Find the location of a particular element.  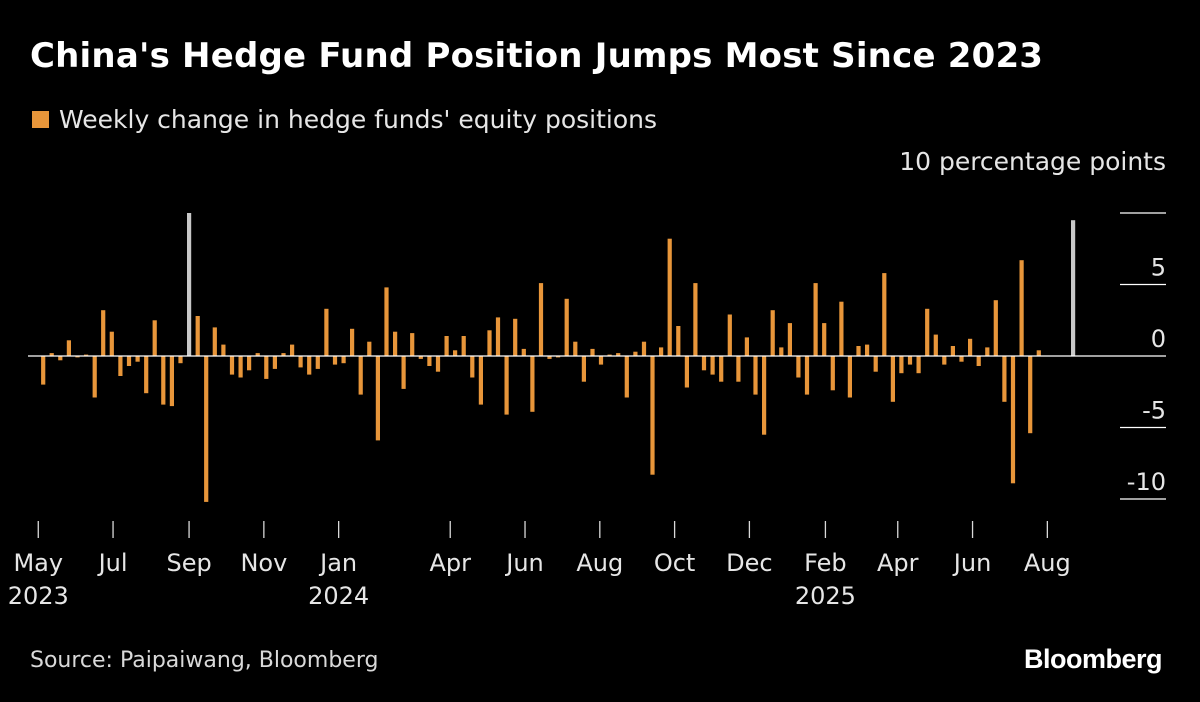

x-tick-label: Apr is located at coordinates (898, 563).